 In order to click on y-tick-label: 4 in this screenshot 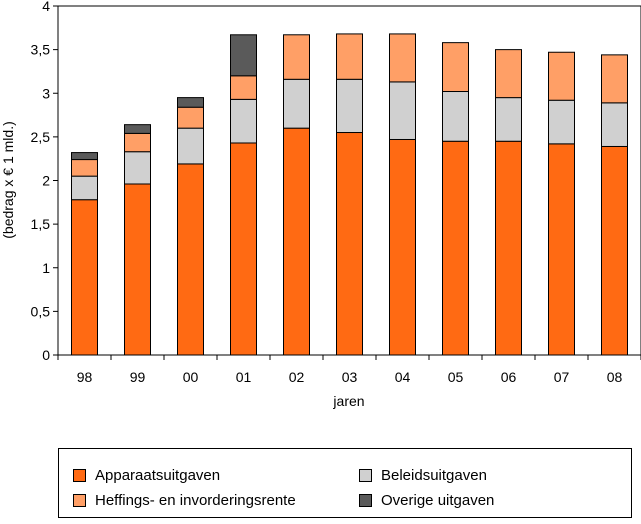, I will do `click(46, 7)`.